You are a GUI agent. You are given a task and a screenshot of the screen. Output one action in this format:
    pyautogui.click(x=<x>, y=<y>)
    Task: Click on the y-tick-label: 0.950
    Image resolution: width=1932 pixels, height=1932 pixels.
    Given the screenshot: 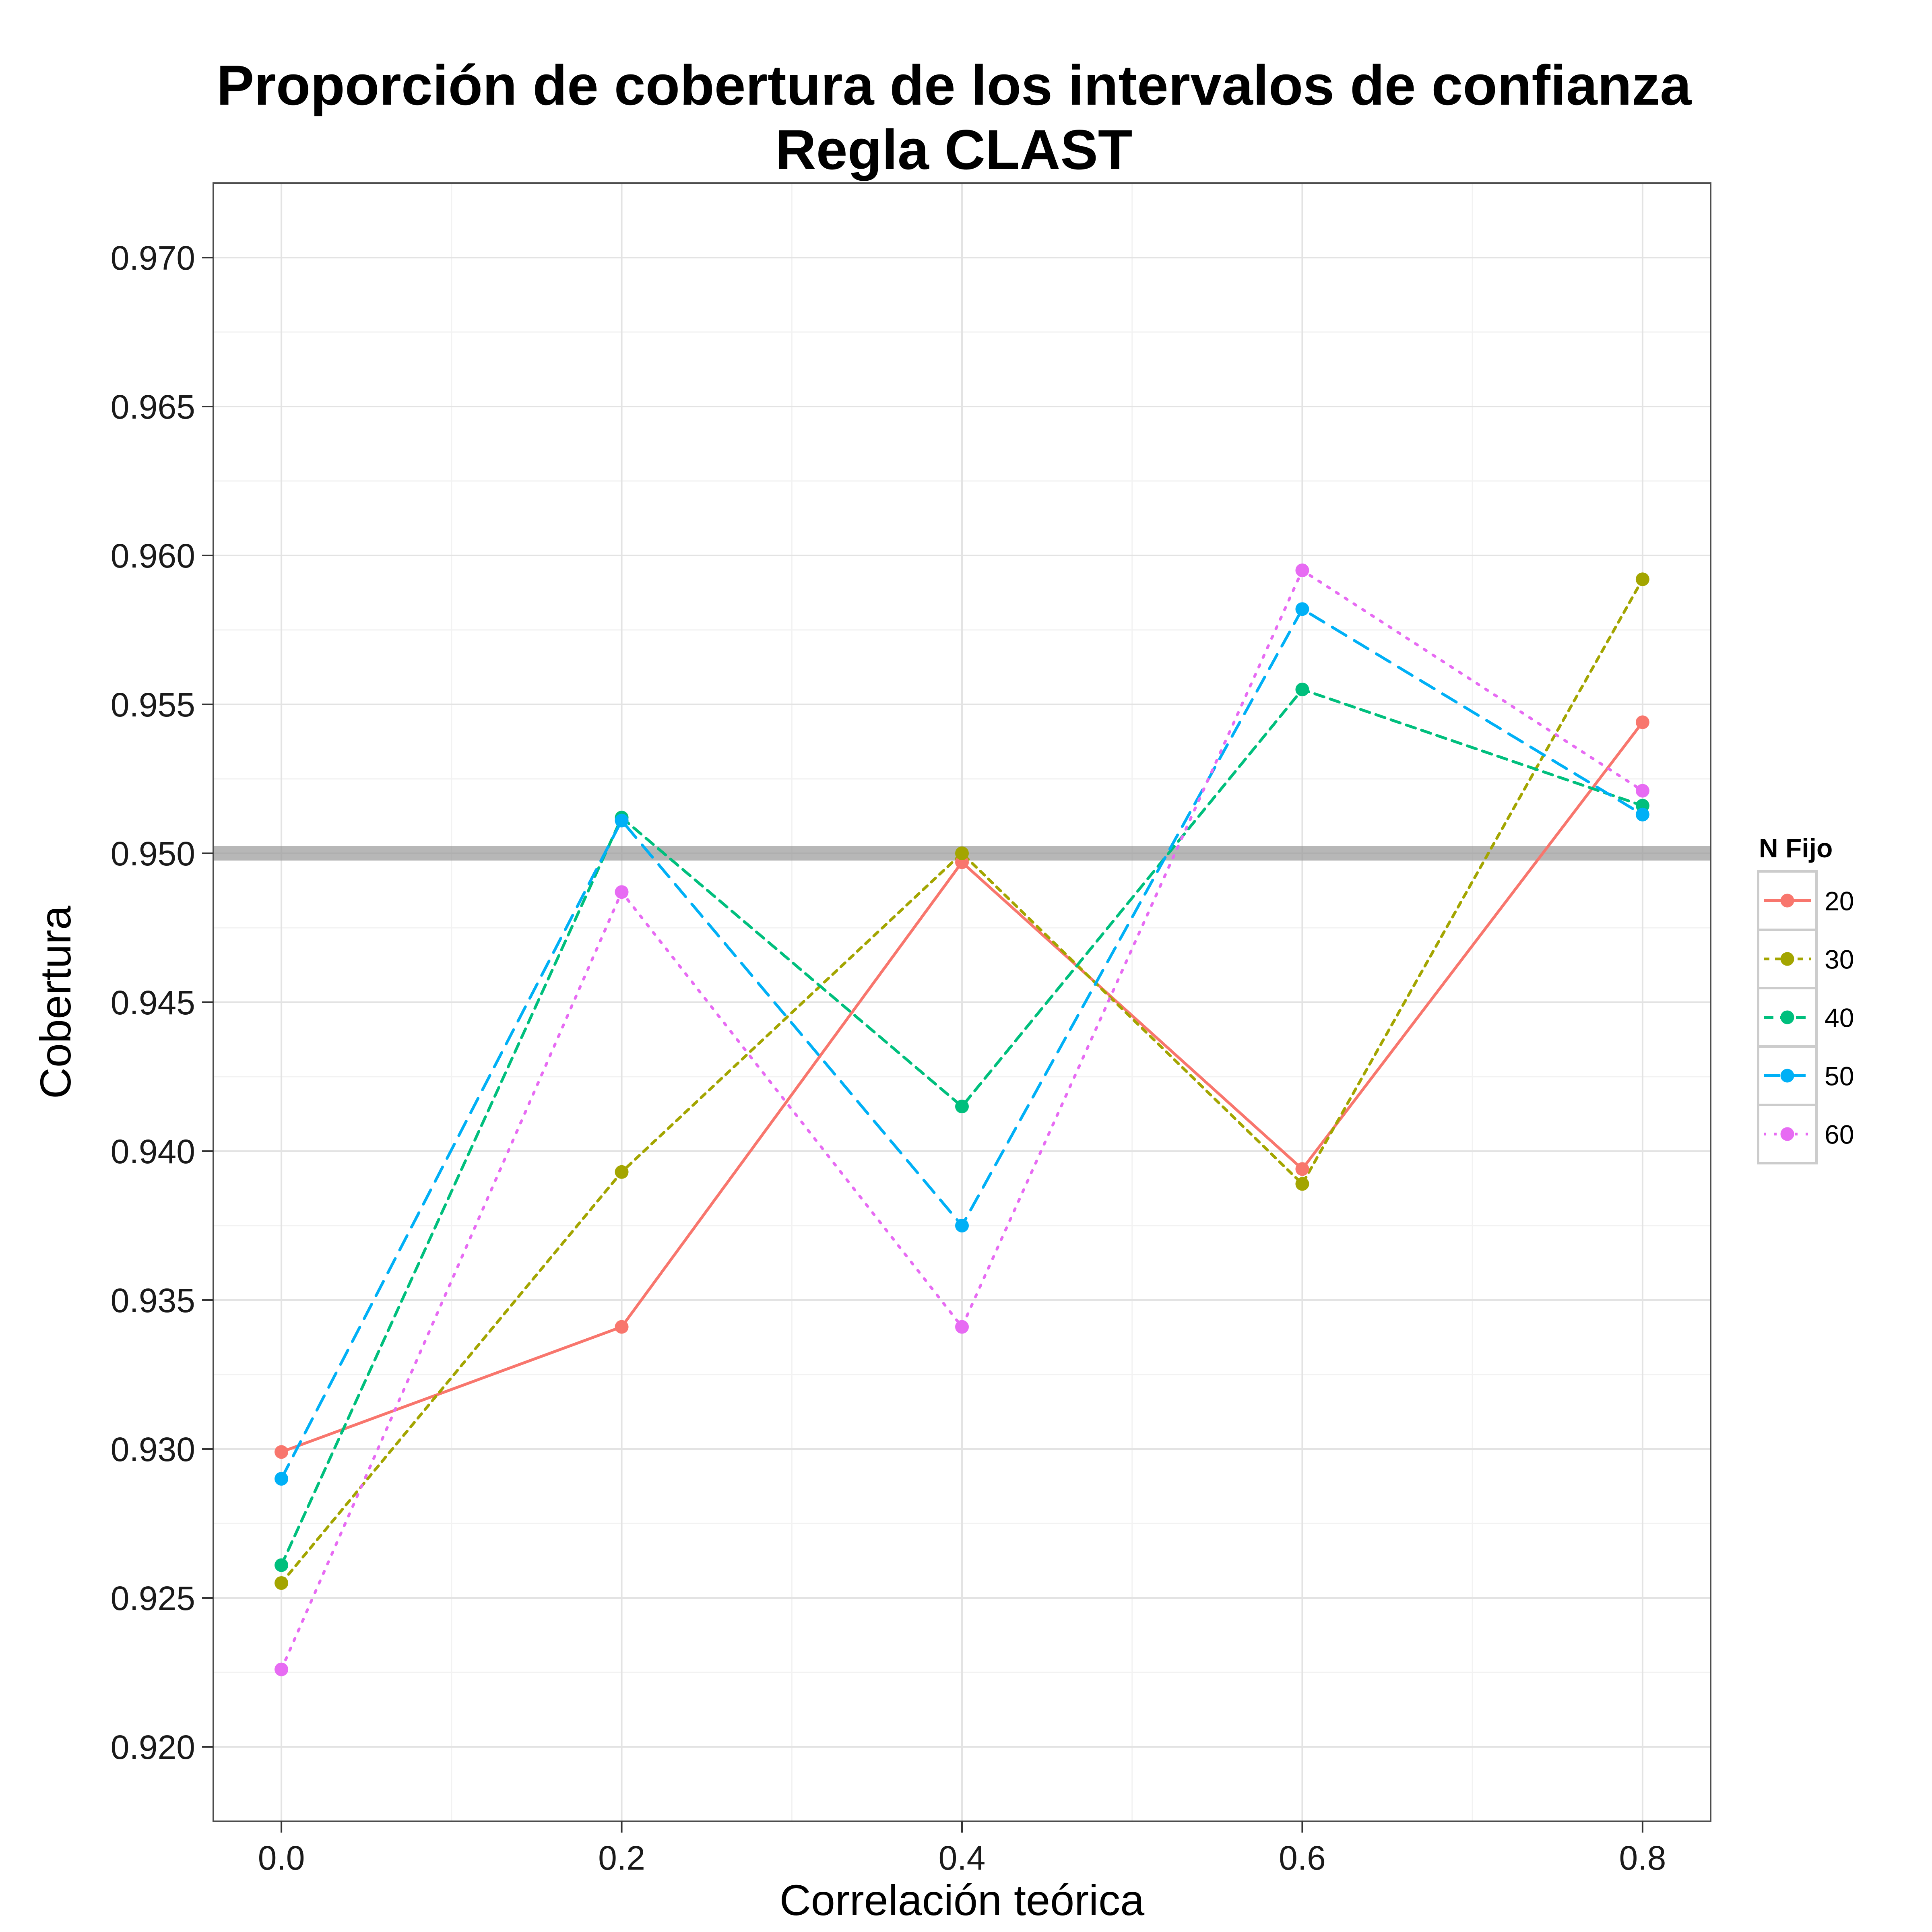 What is the action you would take?
    pyautogui.click(x=153, y=854)
    